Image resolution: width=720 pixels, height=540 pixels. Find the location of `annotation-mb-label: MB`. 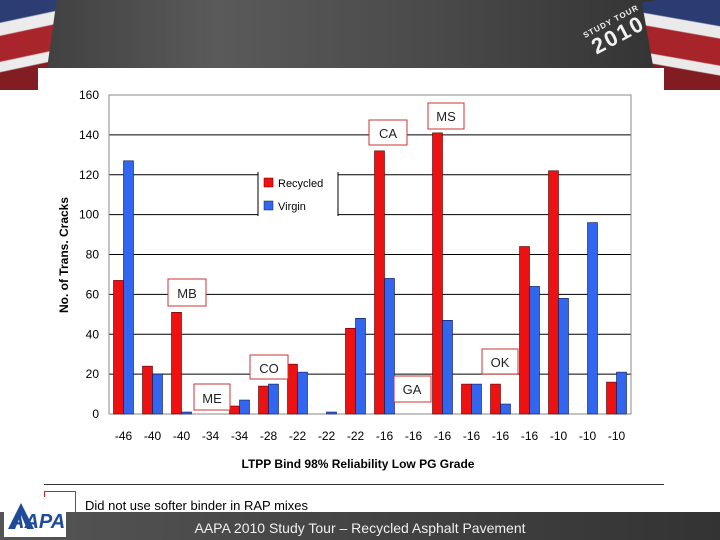

annotation-mb-label: MB is located at coordinates (187, 293).